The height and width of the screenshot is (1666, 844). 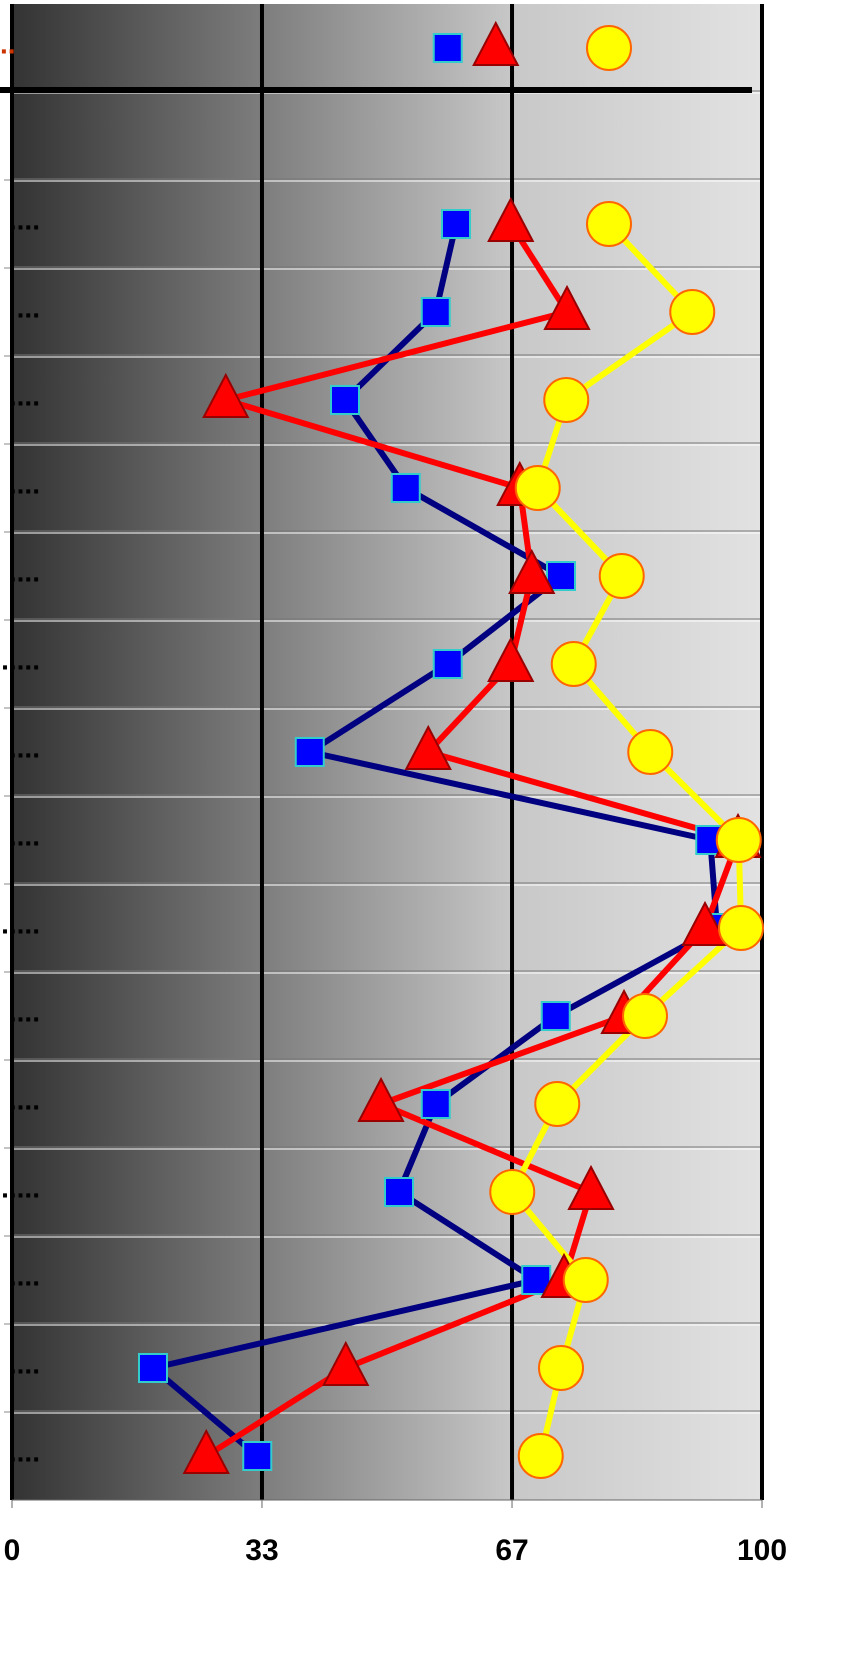 I want to click on x-tick-label: 33, so click(x=261, y=1550).